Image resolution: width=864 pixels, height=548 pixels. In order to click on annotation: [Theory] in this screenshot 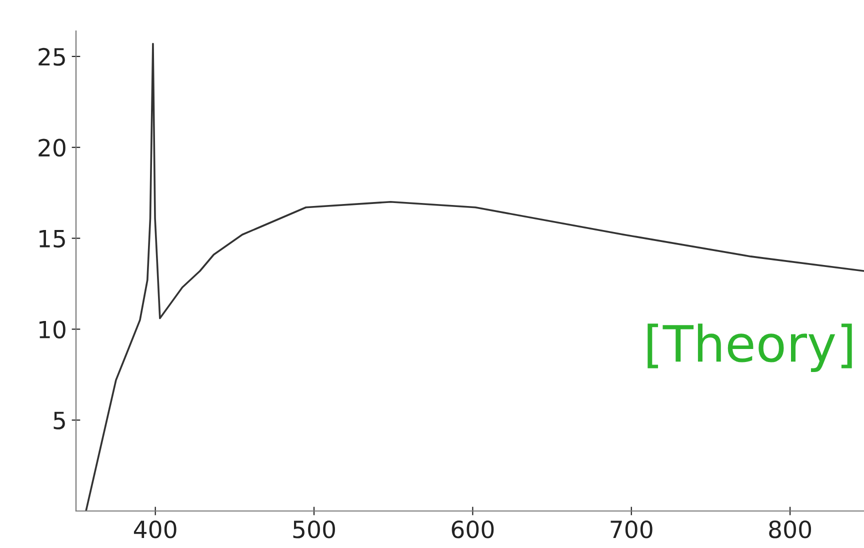, I will do `click(750, 348)`.